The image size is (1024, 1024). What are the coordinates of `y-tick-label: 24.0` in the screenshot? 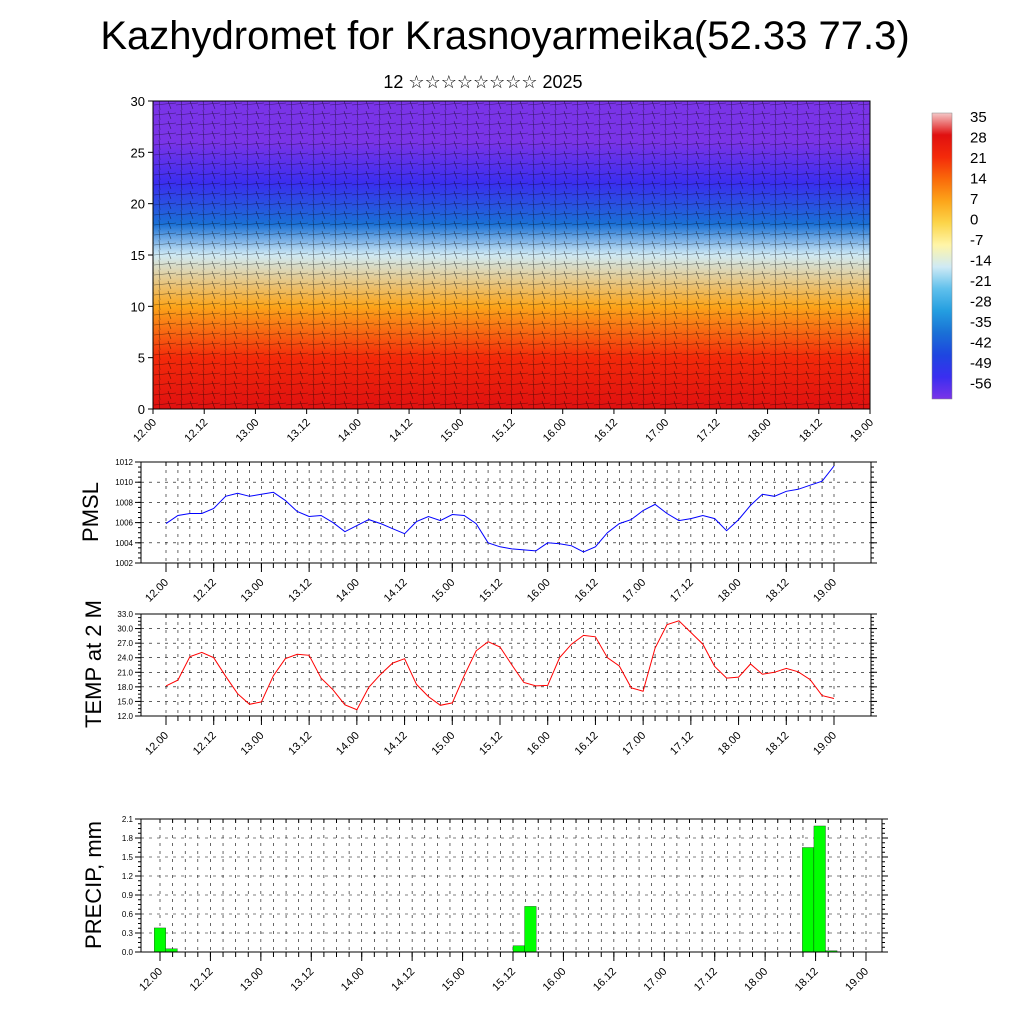 It's located at (125, 658).